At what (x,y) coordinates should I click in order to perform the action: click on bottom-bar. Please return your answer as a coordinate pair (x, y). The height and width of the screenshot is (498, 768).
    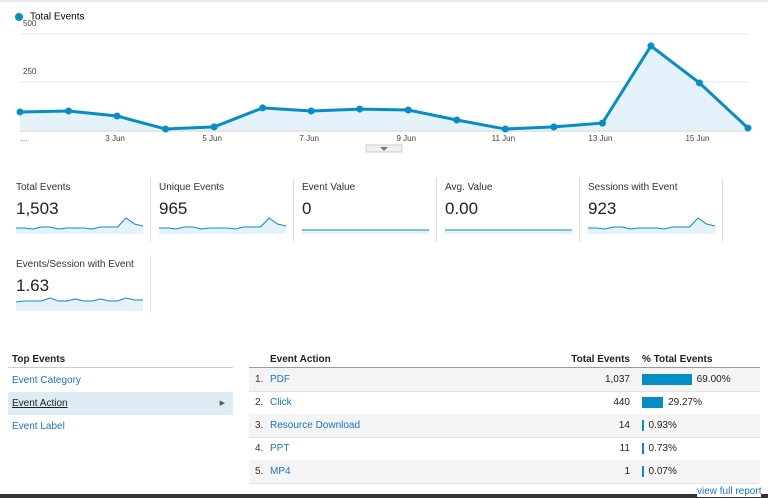
    Looking at the image, I should click on (384, 496).